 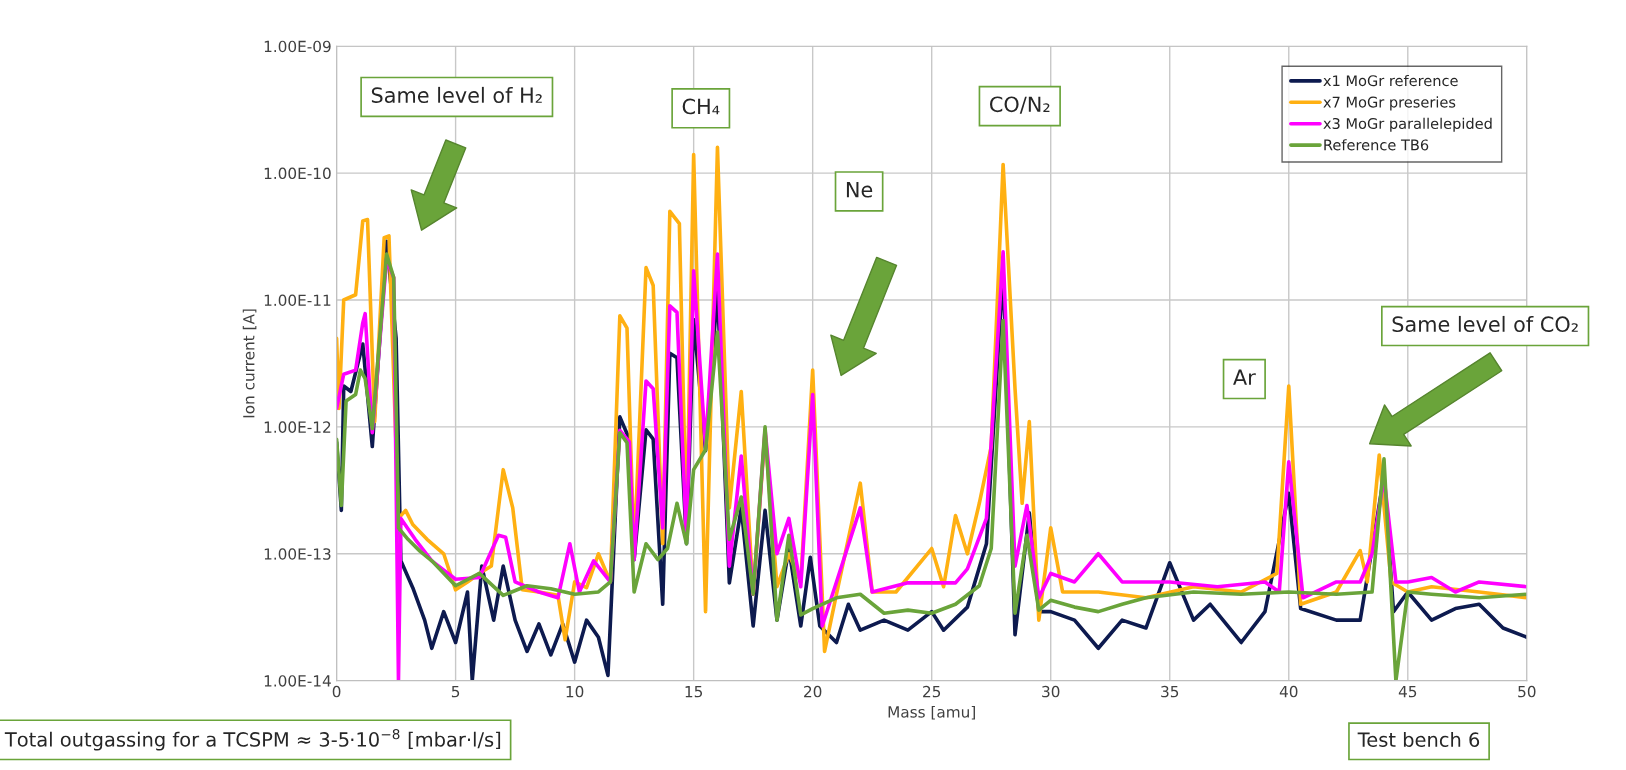 What do you see at coordinates (297, 681) in the screenshot?
I see `y-tick-label: 1.00E-14` at bounding box center [297, 681].